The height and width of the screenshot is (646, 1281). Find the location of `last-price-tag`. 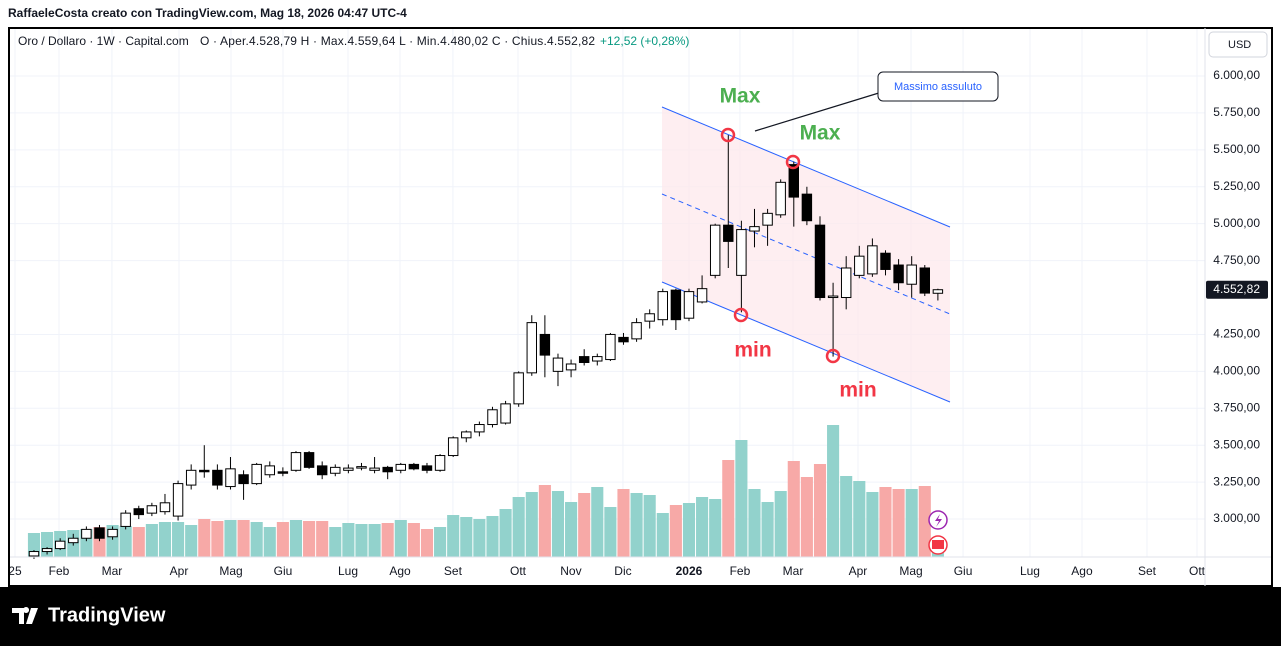

last-price-tag is located at coordinates (1237, 289).